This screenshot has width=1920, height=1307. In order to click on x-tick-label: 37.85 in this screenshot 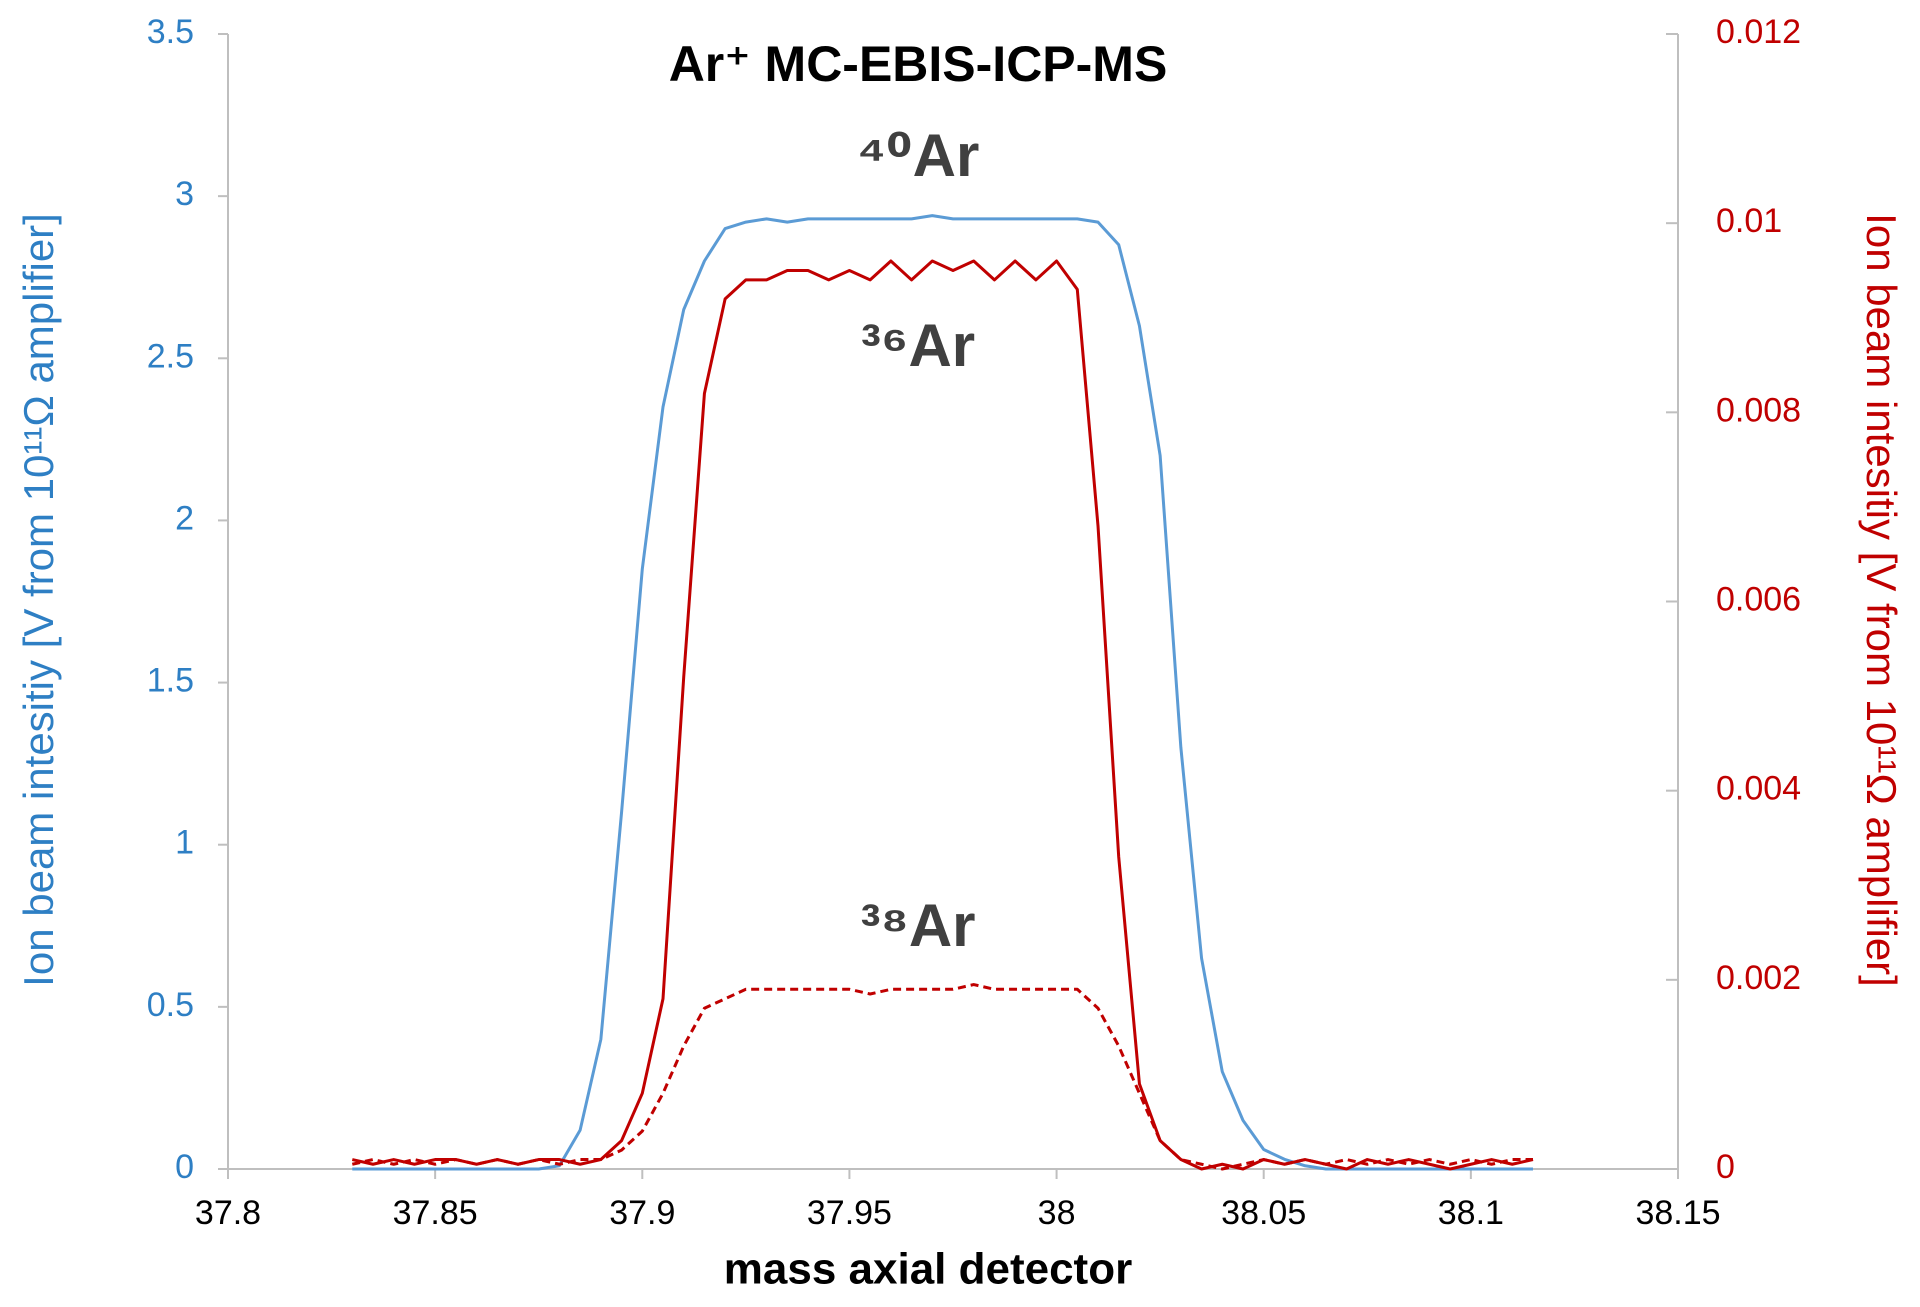, I will do `click(435, 1213)`.